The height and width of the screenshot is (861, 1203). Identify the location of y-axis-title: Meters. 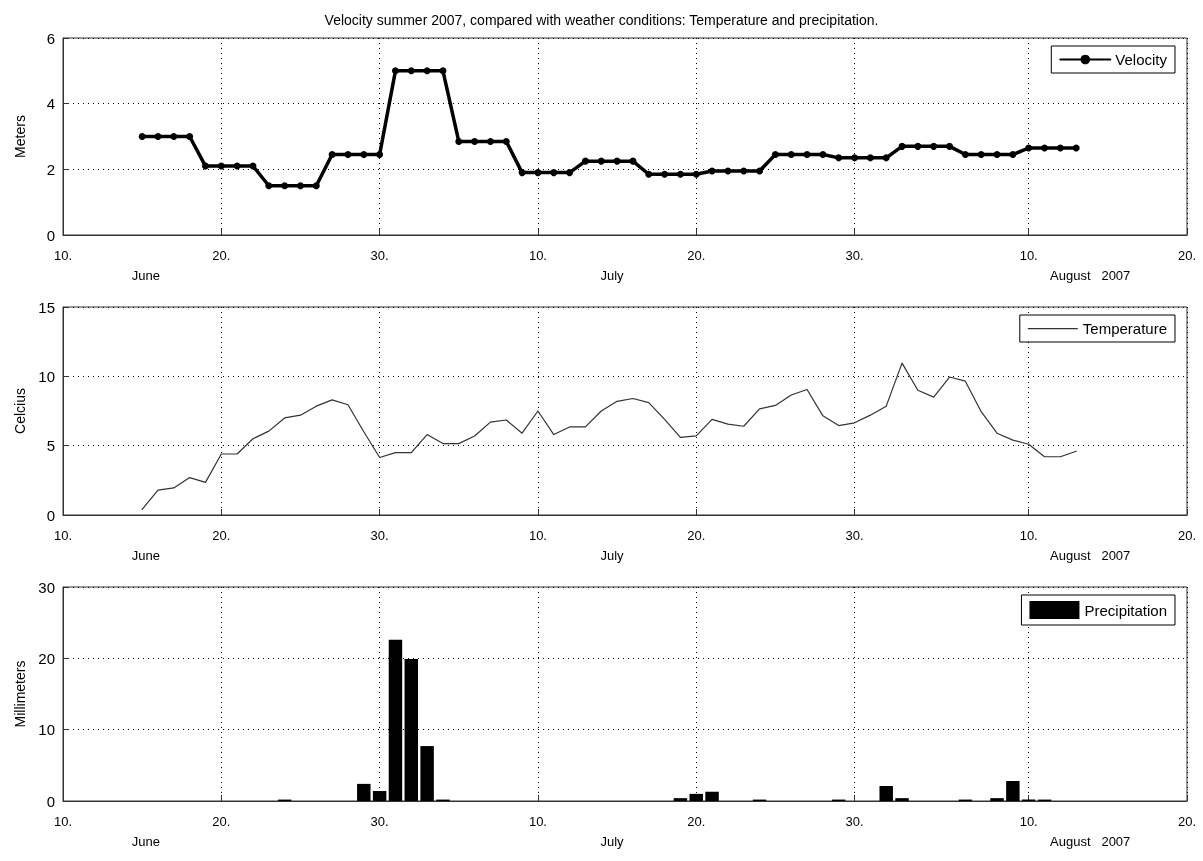
(20, 136).